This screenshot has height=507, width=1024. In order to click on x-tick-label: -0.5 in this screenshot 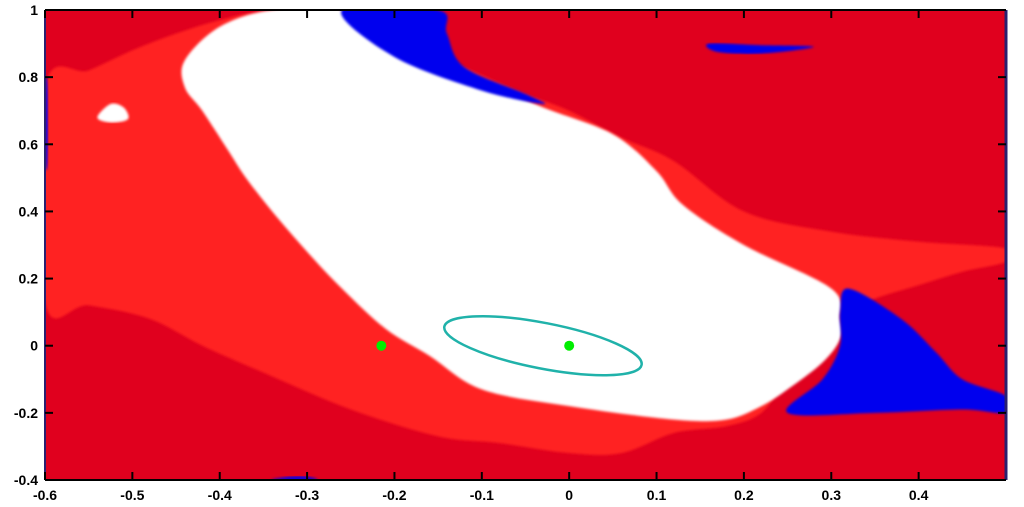, I will do `click(132, 495)`.